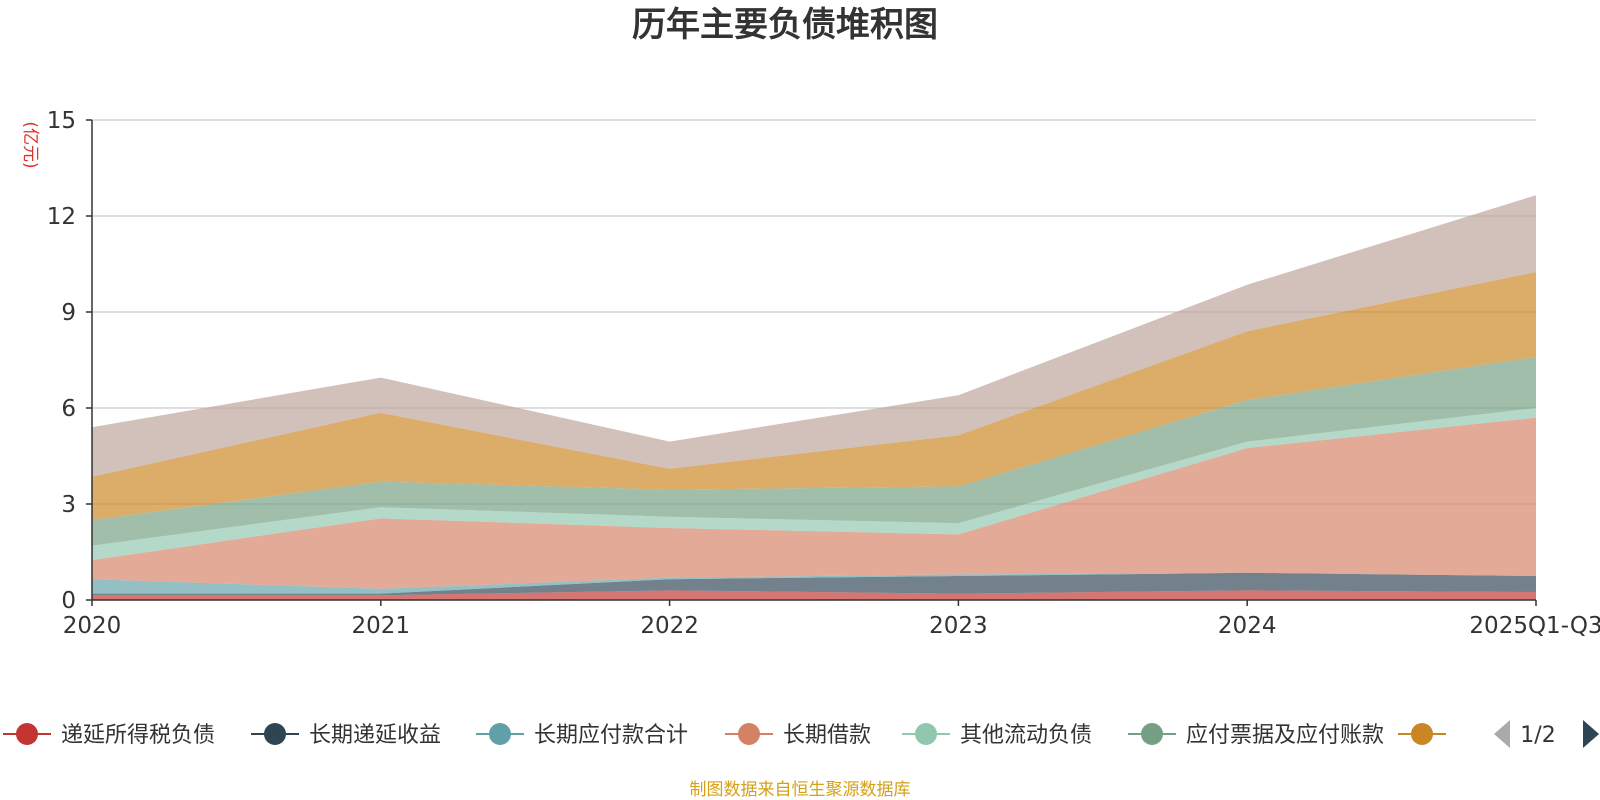 Image resolution: width=1600 pixels, height=800 pixels. What do you see at coordinates (958, 626) in the screenshot?
I see `x-tick-label: 2023` at bounding box center [958, 626].